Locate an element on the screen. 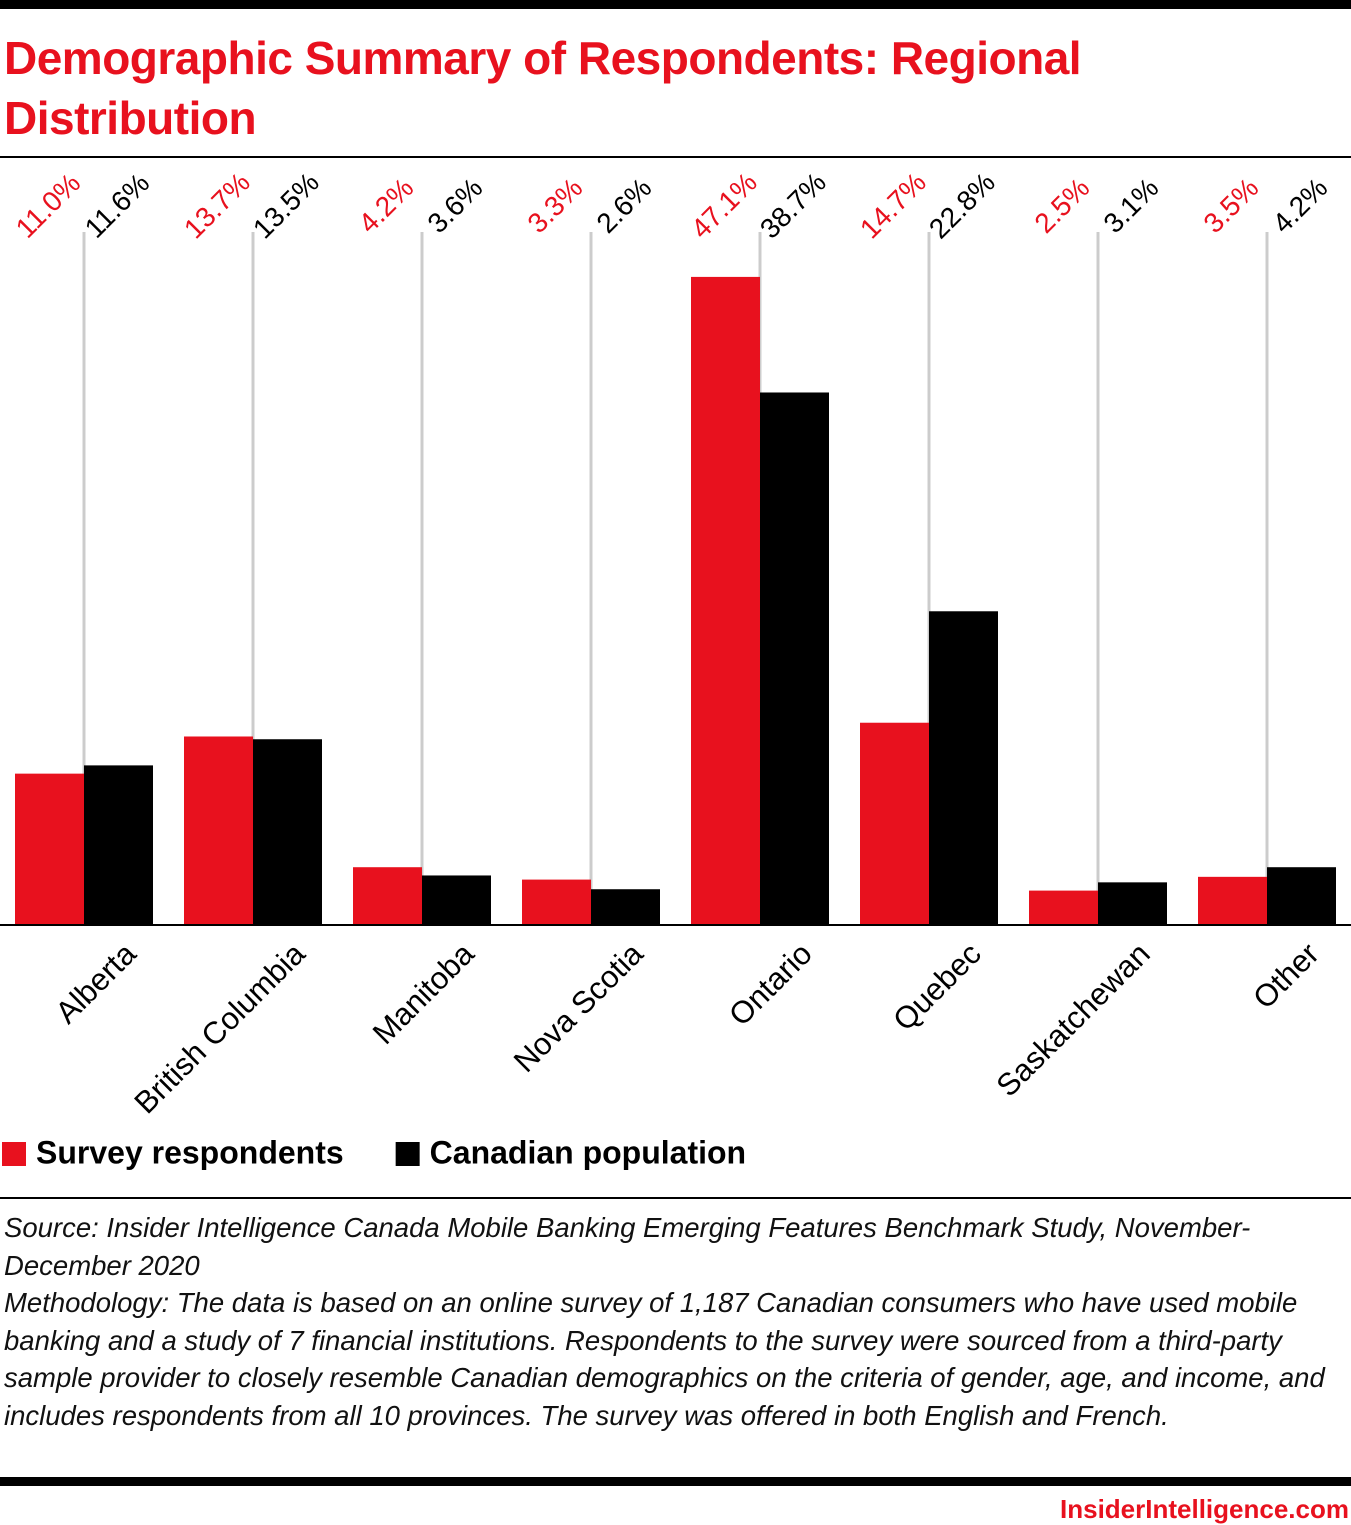  value-label: 47.1% is located at coordinates (724, 205).